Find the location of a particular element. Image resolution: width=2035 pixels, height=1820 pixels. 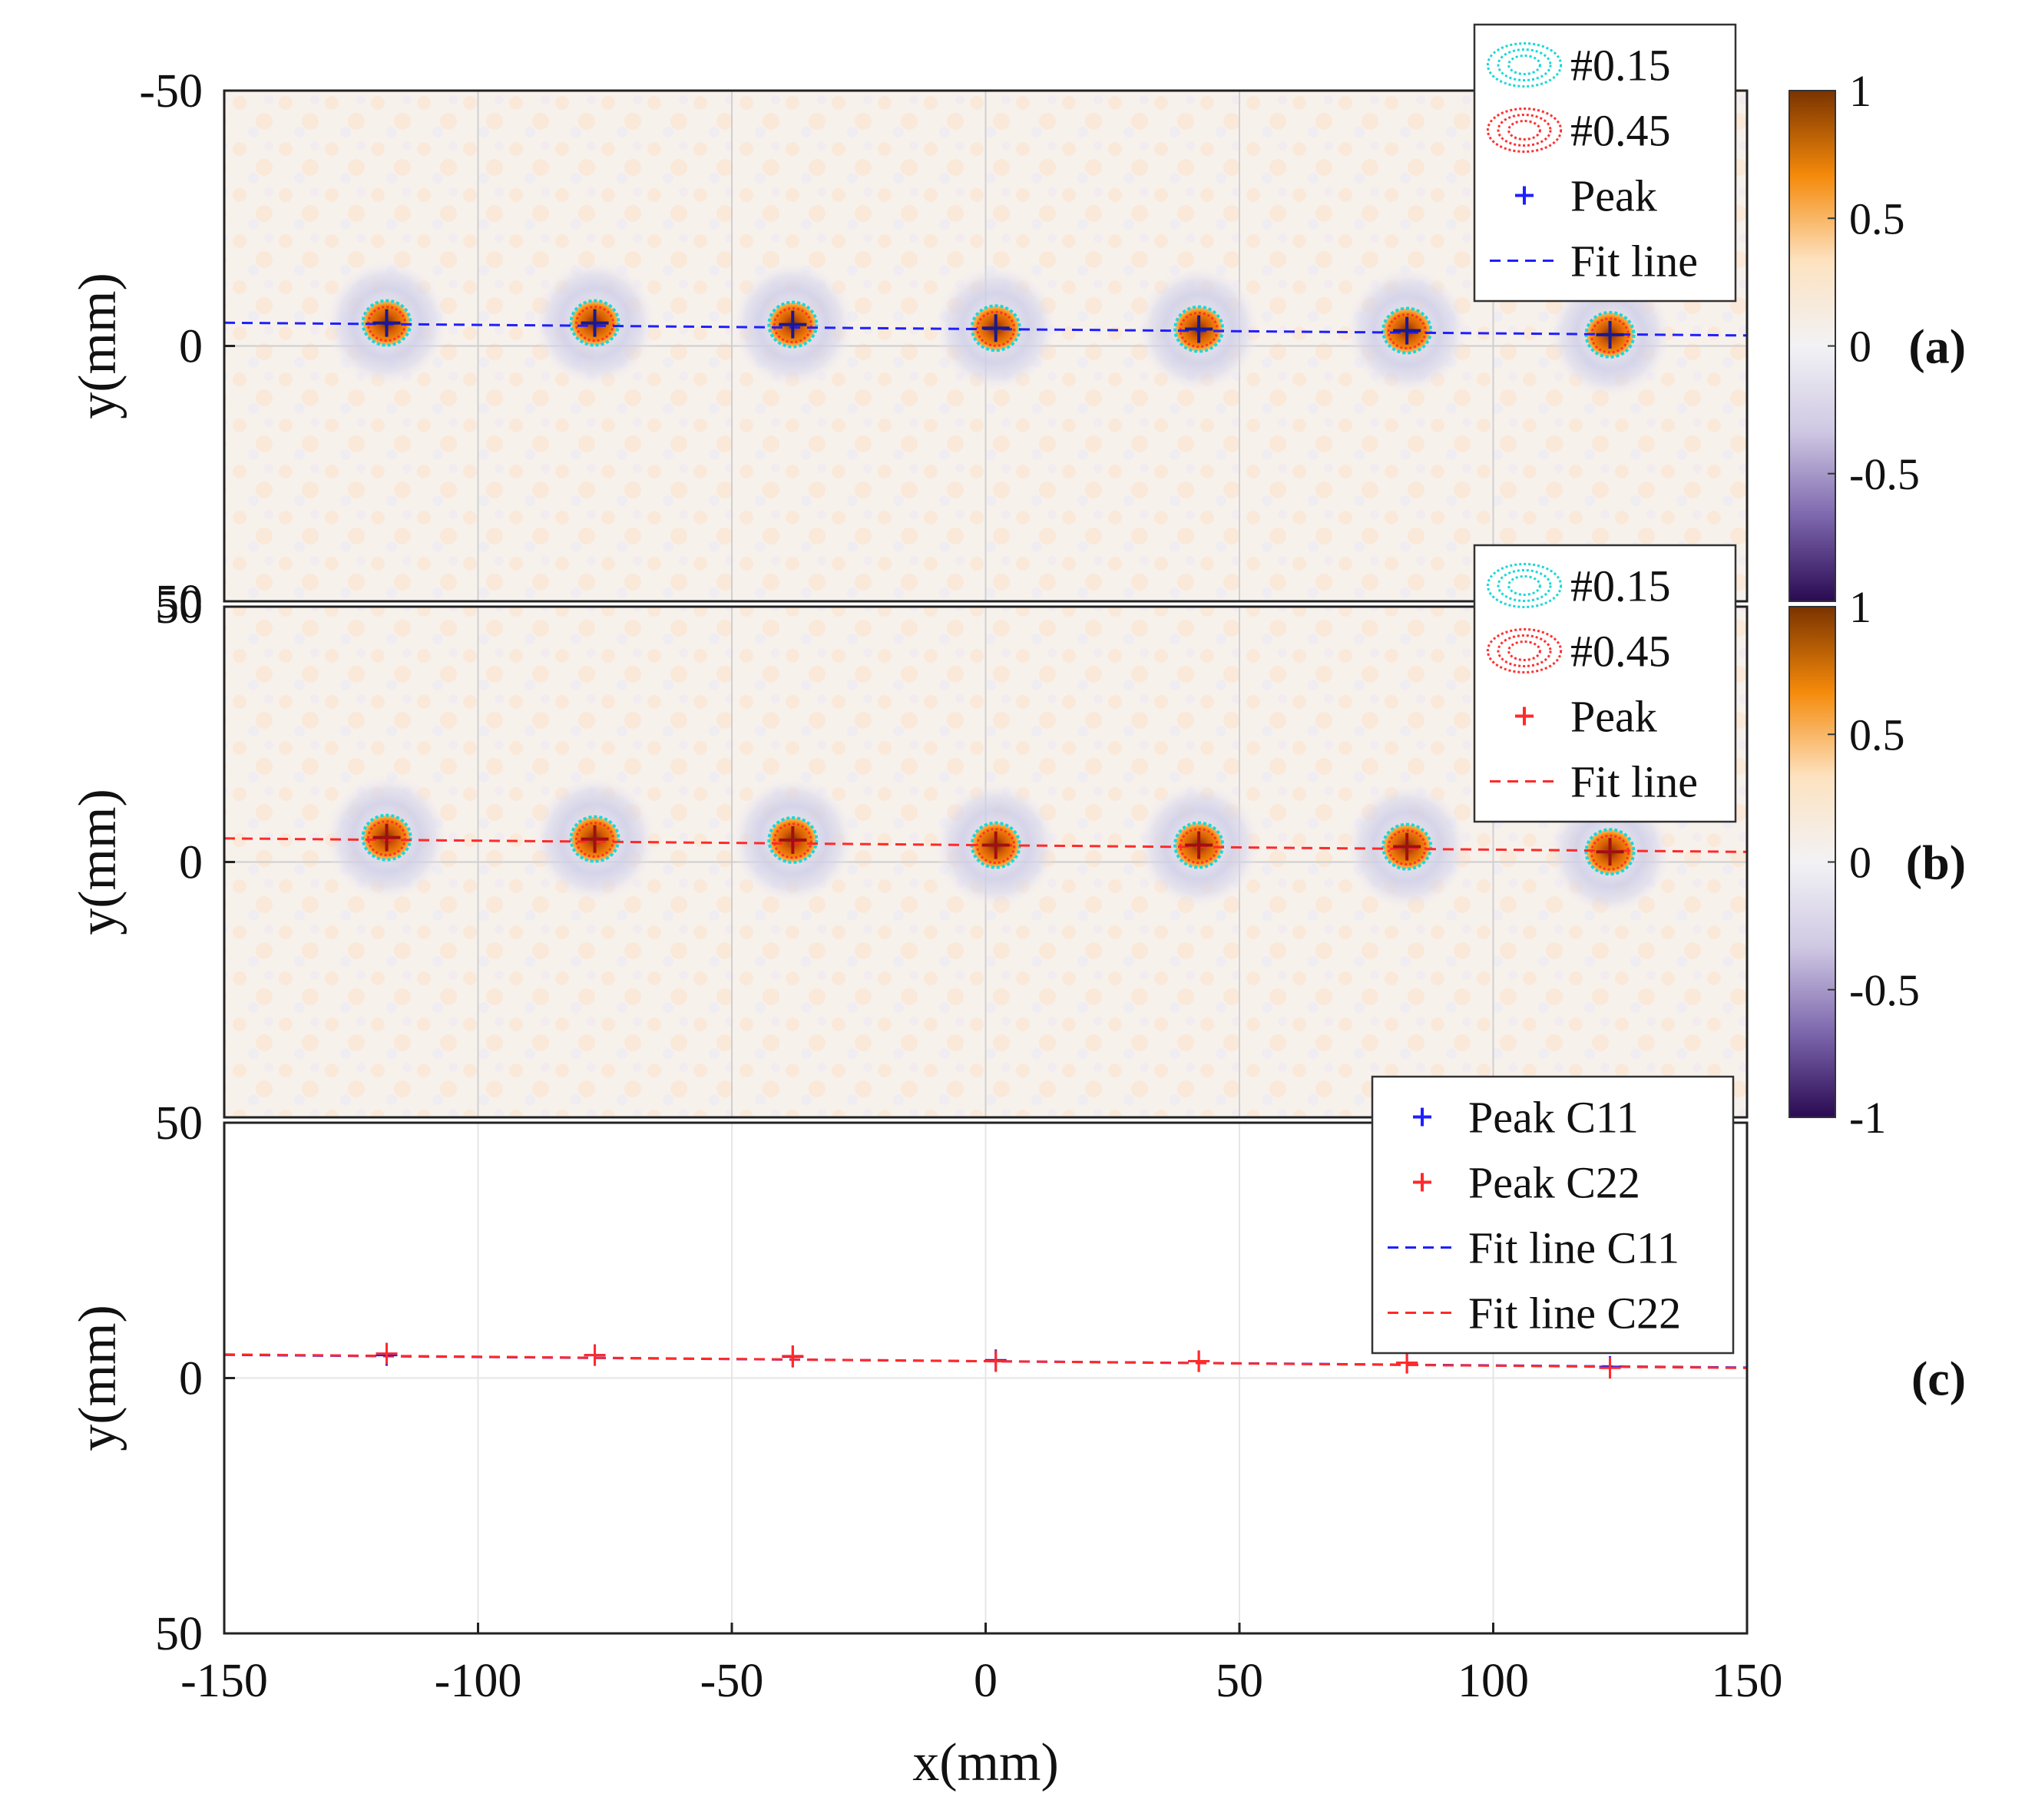

legend-c: Peak C11 Peak C22 Fit line C11 Fit line C22 is located at coordinates (1553, 1215).